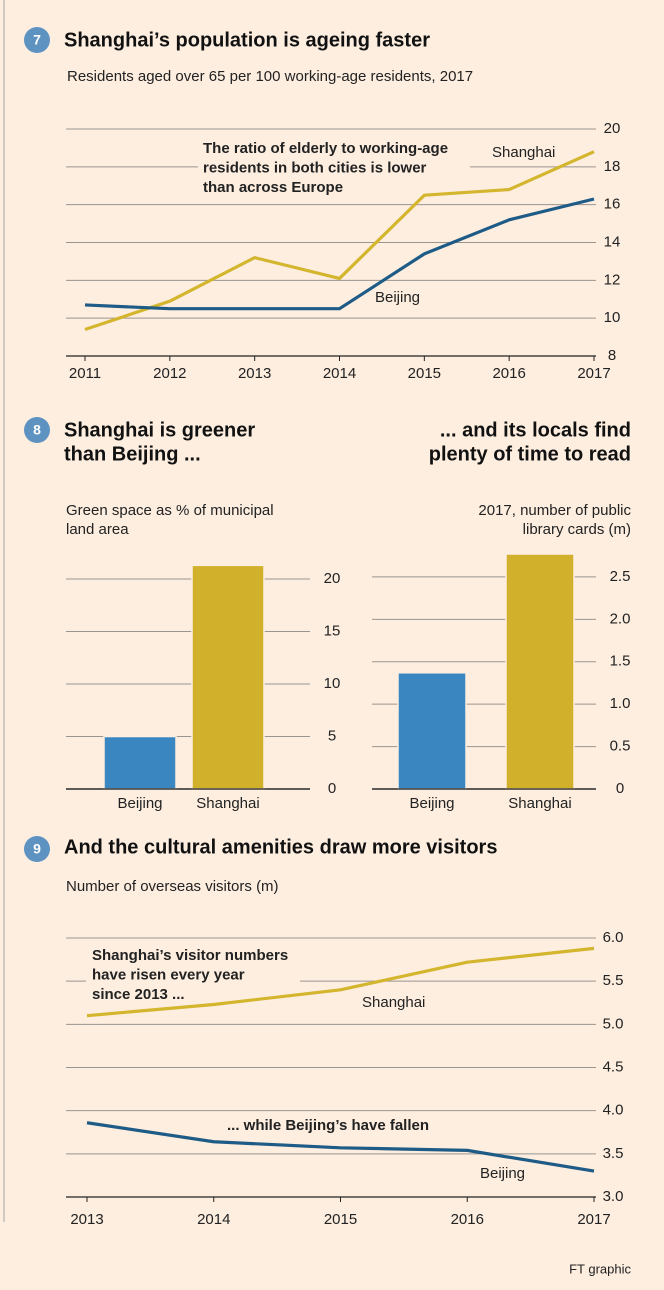  I want to click on y-tick-label: 0.5, so click(620, 746).